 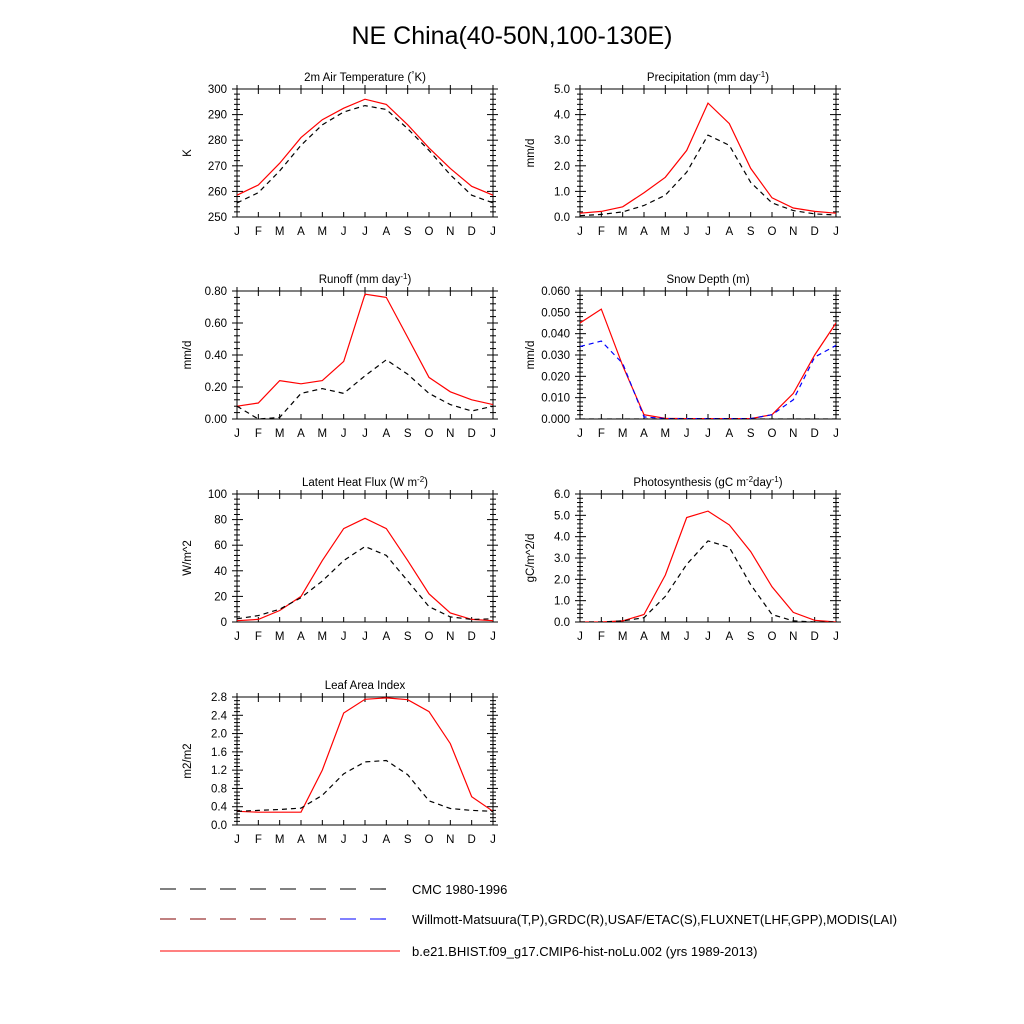 I want to click on panel-title: Runoff (mm day-1), so click(x=365, y=279).